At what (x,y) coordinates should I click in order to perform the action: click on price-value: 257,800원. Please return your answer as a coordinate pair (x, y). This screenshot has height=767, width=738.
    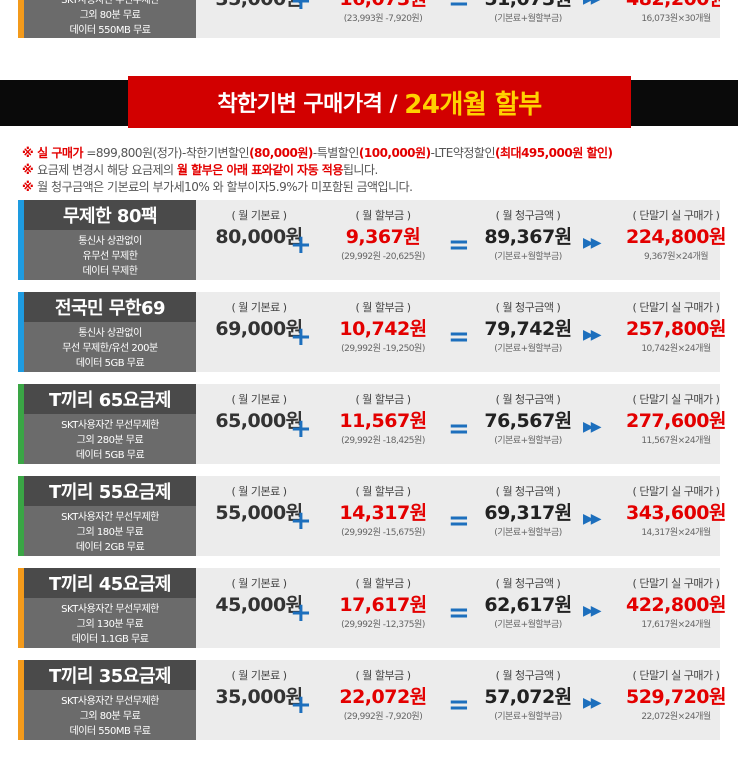
    Looking at the image, I should click on (676, 329).